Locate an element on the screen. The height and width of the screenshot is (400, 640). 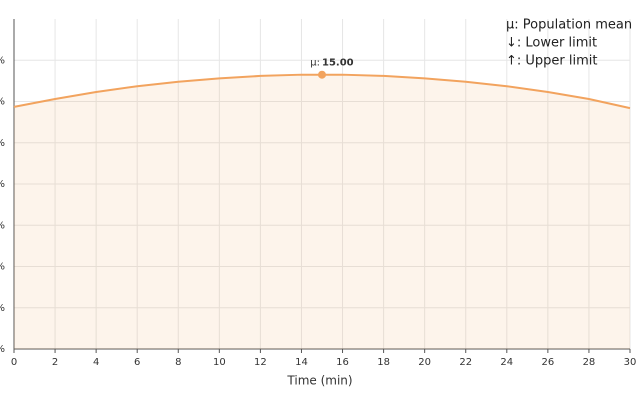
x-tick-label: 18 is located at coordinates (383, 362).